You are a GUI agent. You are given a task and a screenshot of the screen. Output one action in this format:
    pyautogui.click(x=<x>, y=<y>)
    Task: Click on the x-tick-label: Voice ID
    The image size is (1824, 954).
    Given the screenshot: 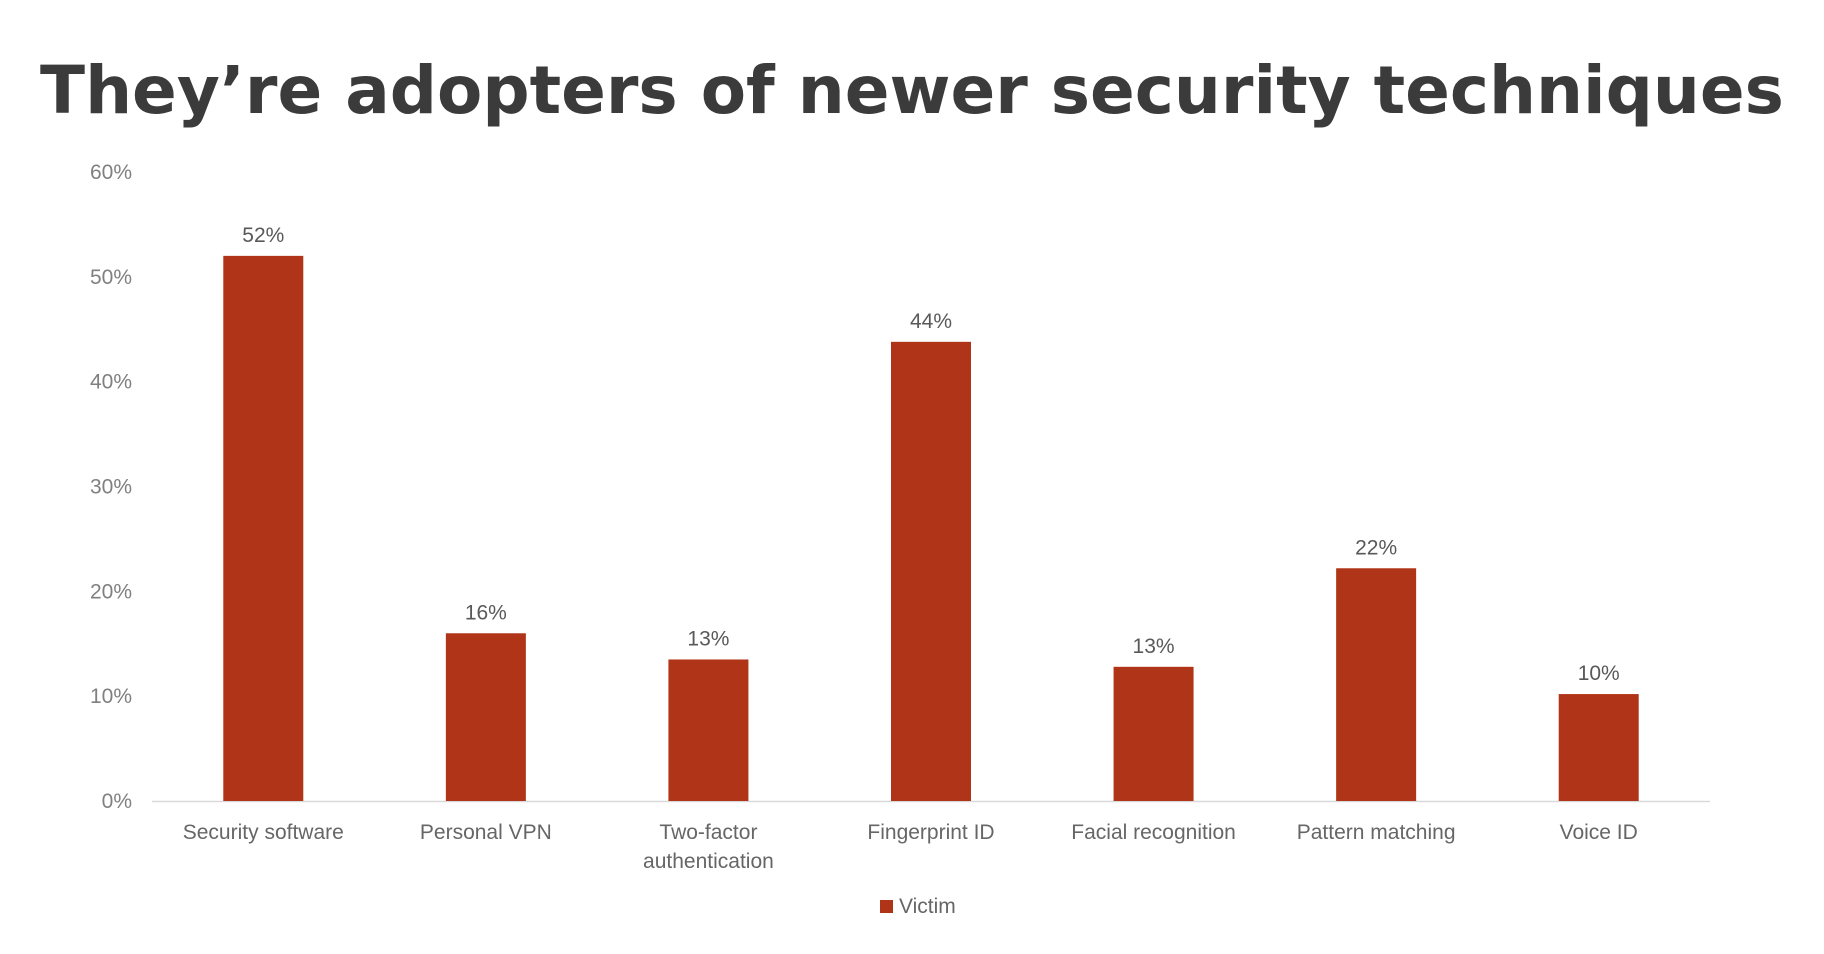 What is the action you would take?
    pyautogui.click(x=1599, y=832)
    